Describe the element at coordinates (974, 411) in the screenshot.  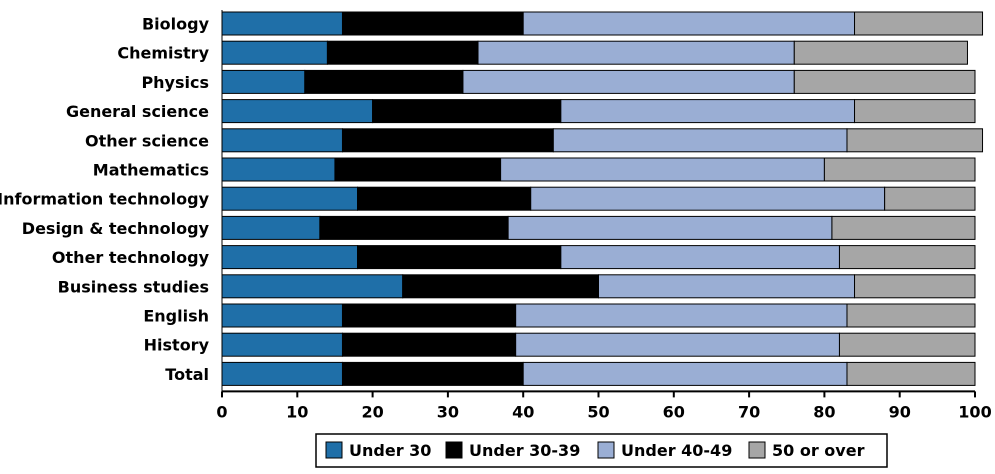
I see `x-tick-label: 100` at that location.